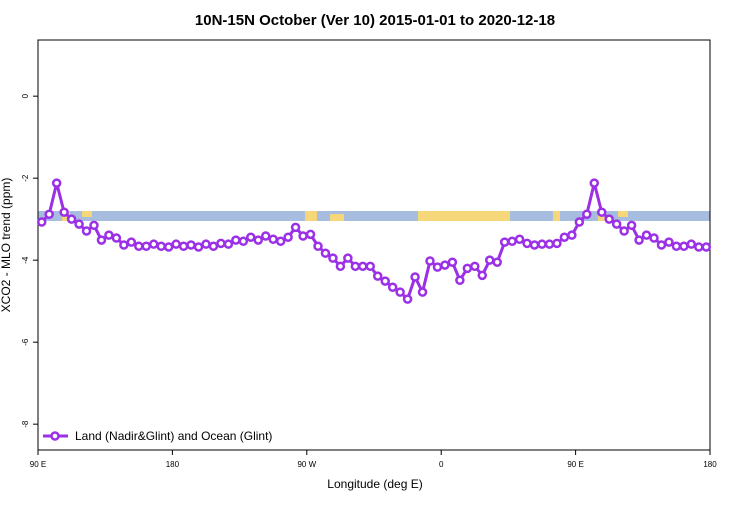  Describe the element at coordinates (441, 464) in the screenshot. I see `x-tick-label: 0` at that location.